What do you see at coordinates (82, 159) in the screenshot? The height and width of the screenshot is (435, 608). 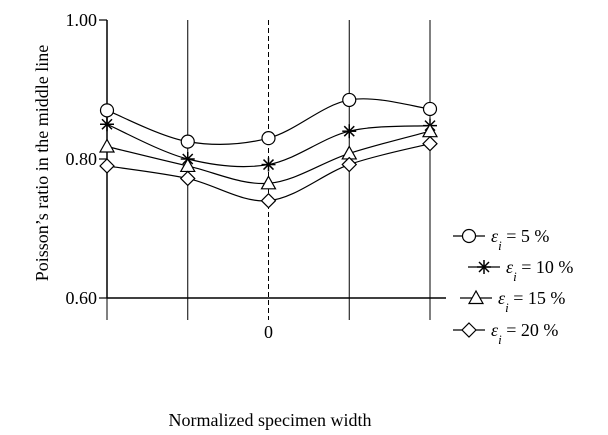 I see `y-tick-label-1: 0.80` at bounding box center [82, 159].